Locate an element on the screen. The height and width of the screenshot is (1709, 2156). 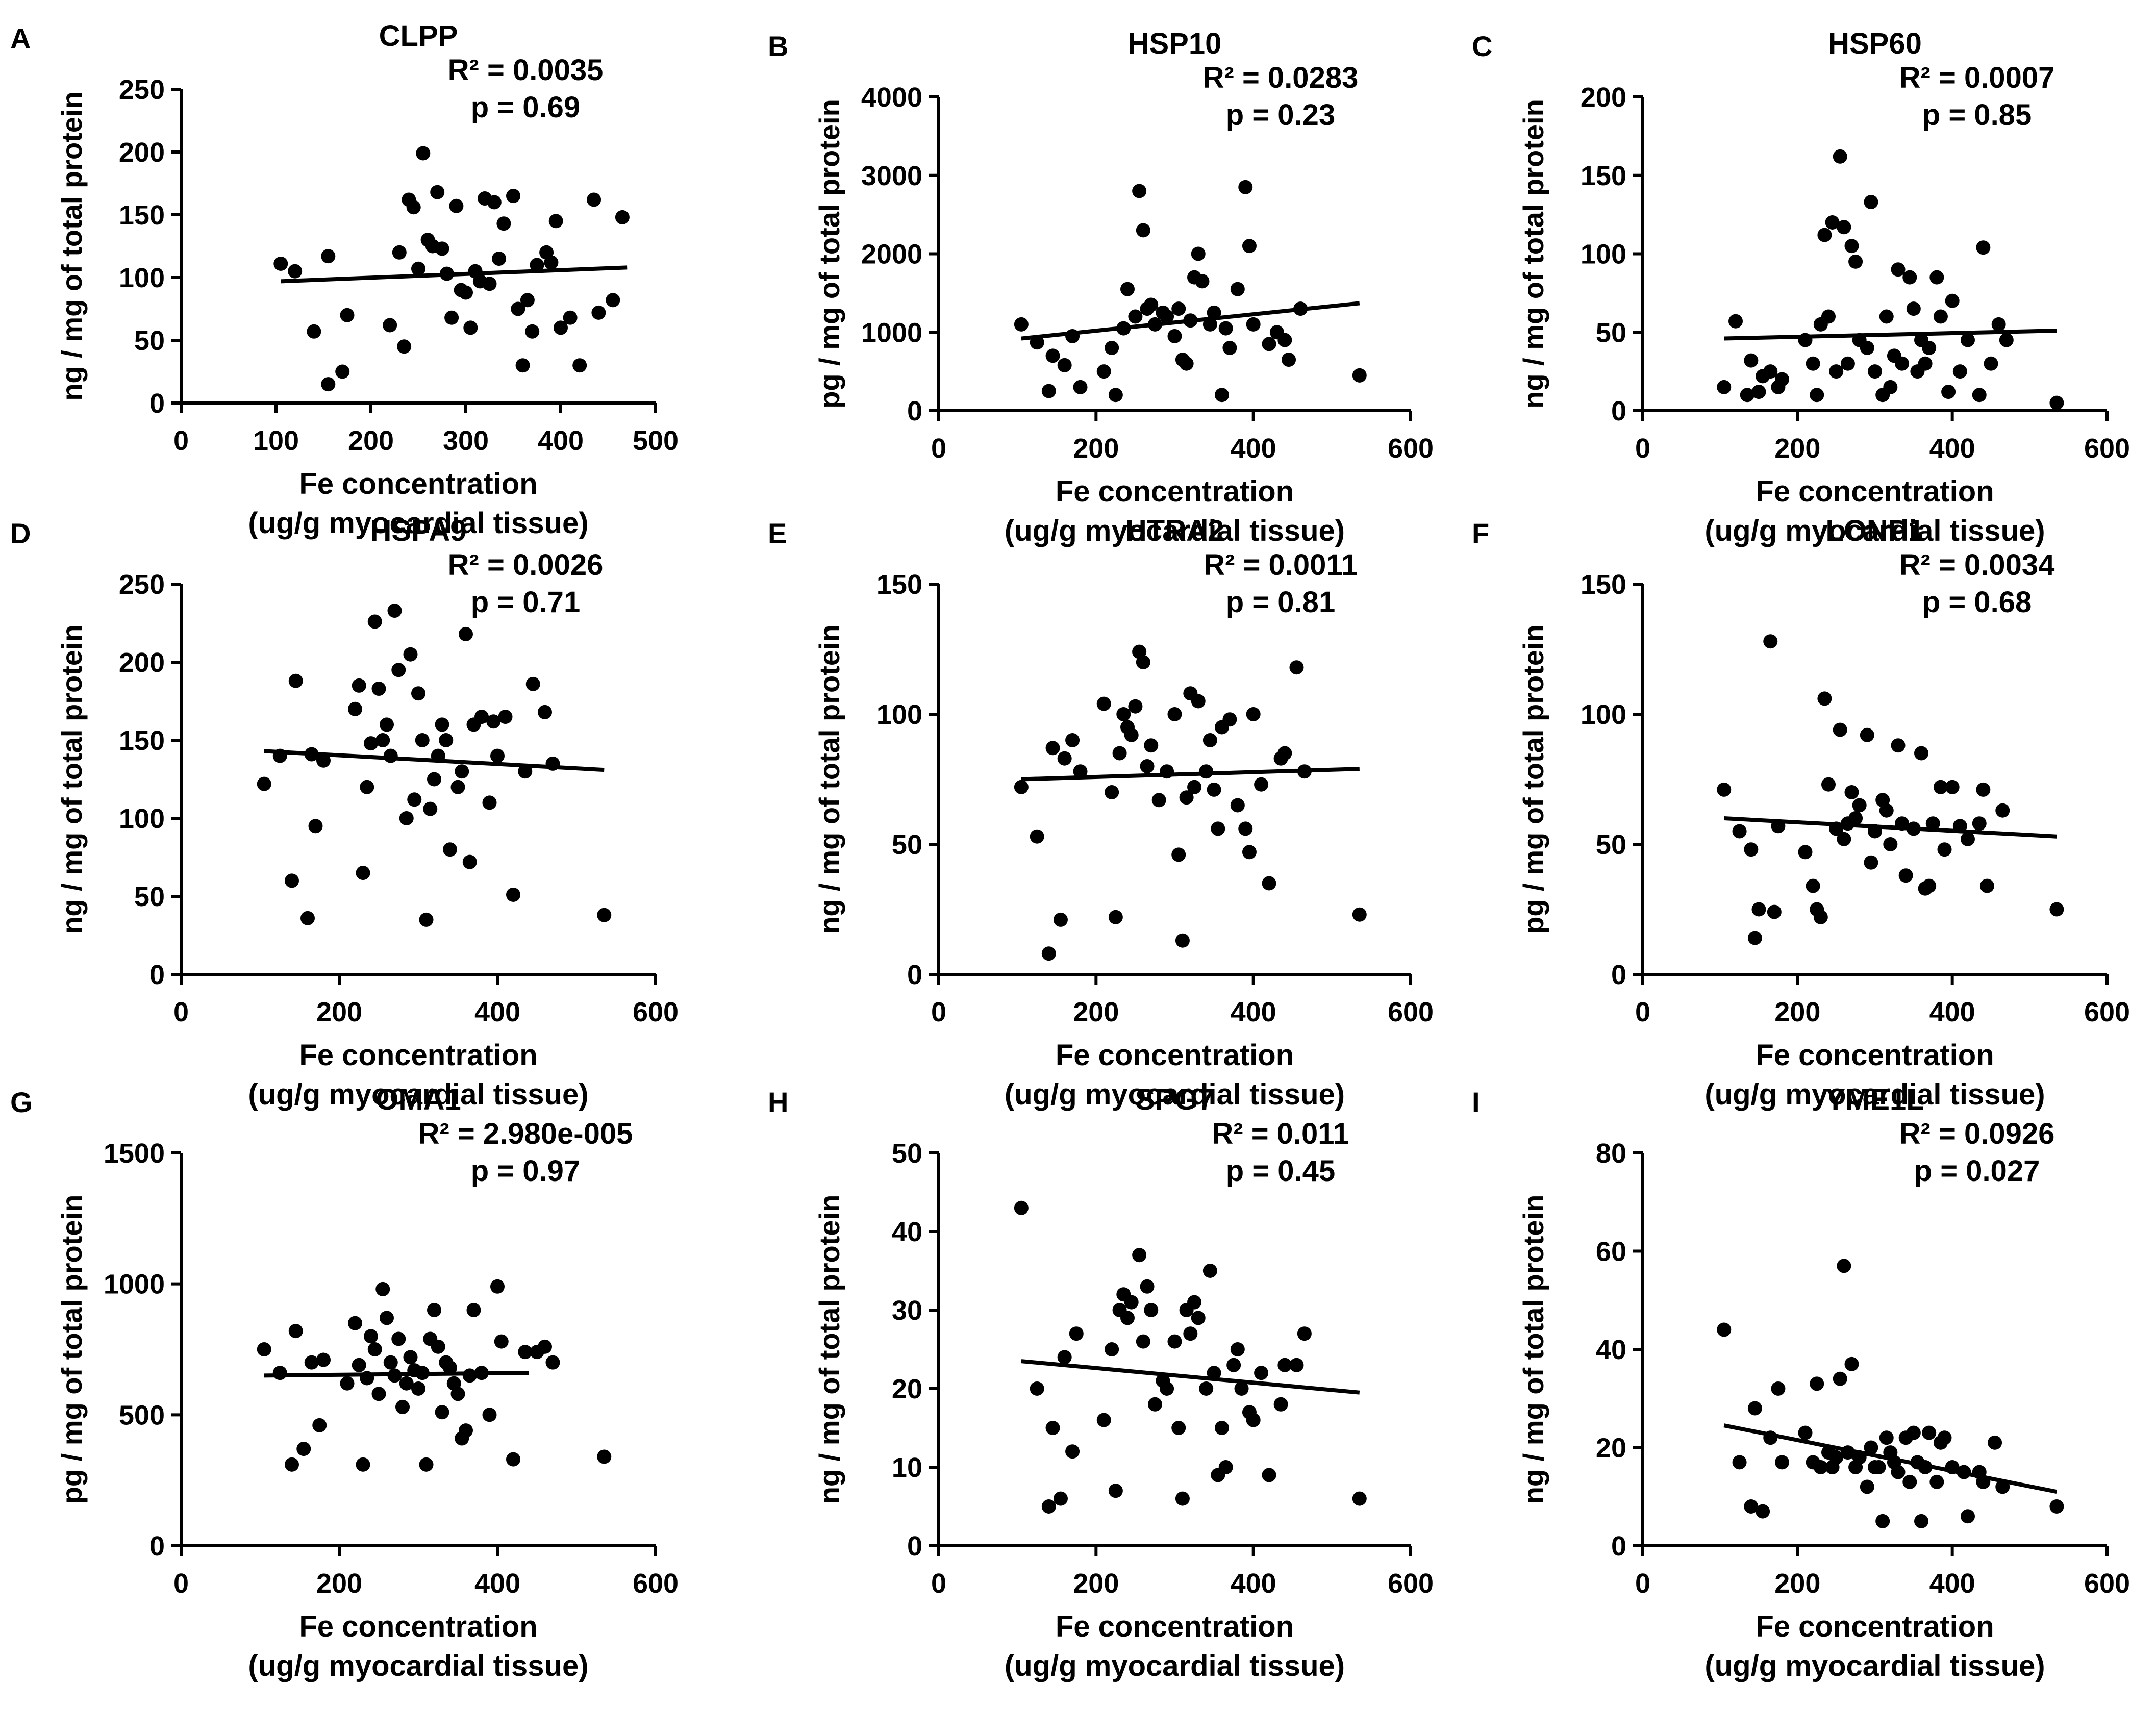
p-value-label: p = 0.85 is located at coordinates (1977, 115).